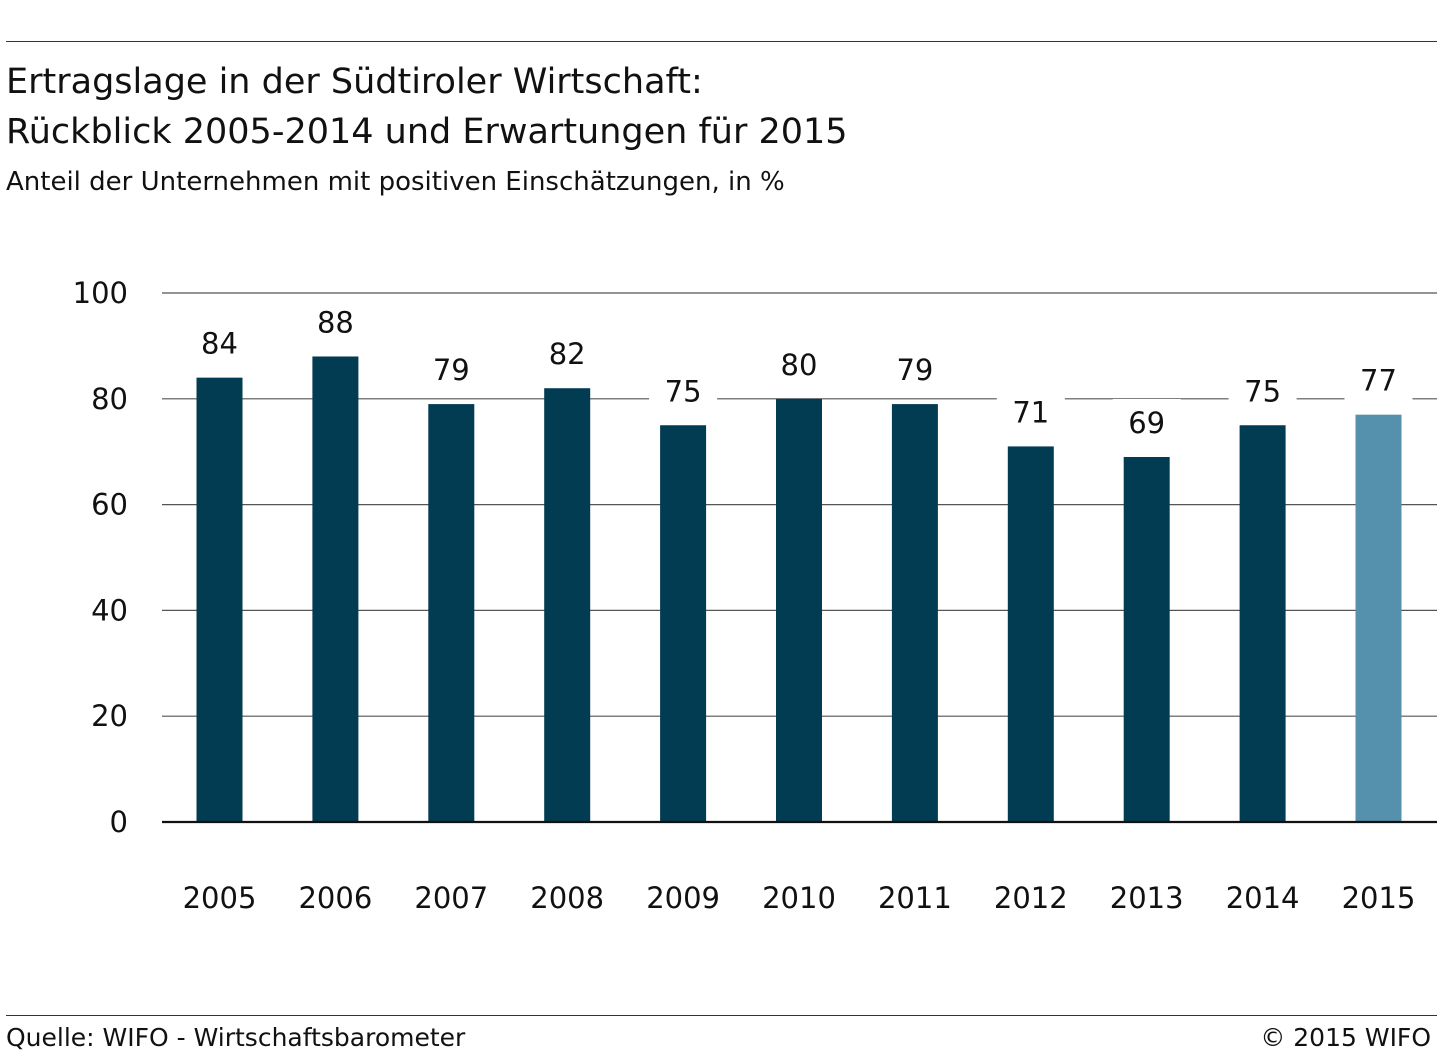 The image size is (1437, 1063). What do you see at coordinates (100, 557) in the screenshot?
I see `y-axis-ticks: 0 20 40 60 80 100` at bounding box center [100, 557].